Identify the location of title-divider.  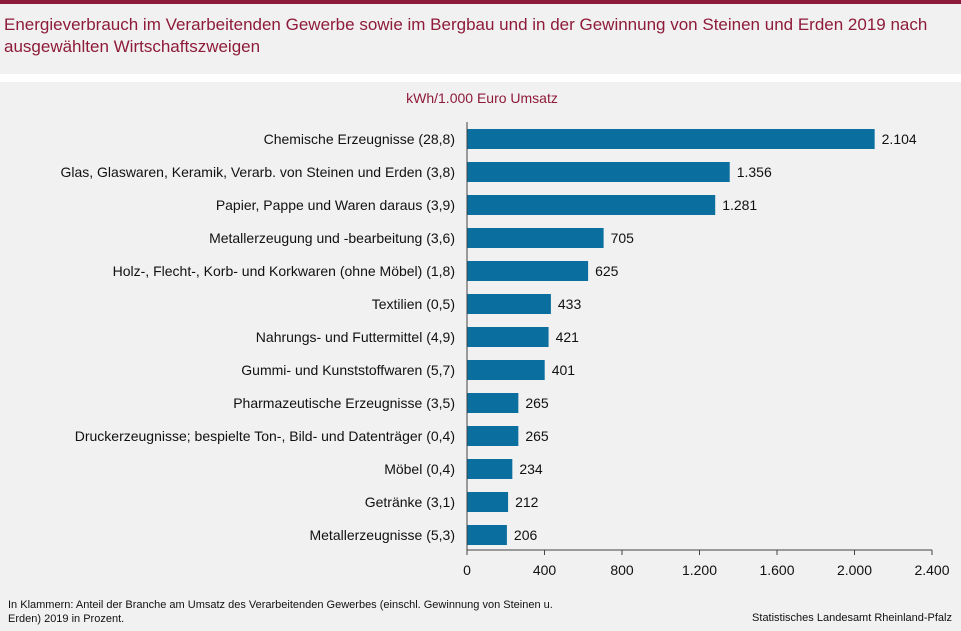
(480, 78).